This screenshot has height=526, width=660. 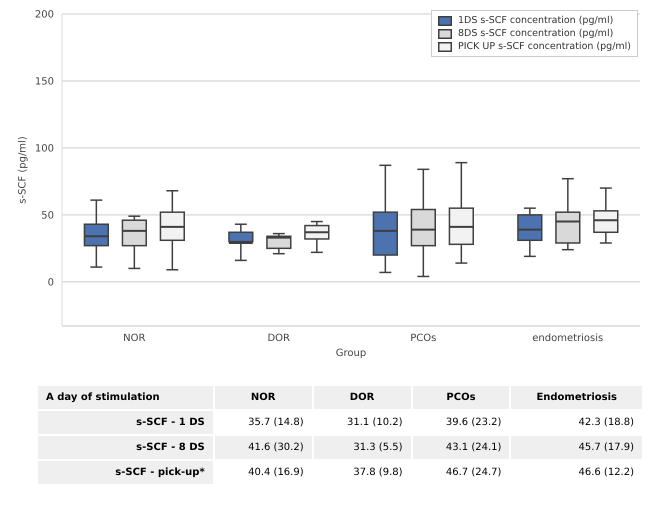 I want to click on x-tick-label: DOR, so click(x=278, y=338).